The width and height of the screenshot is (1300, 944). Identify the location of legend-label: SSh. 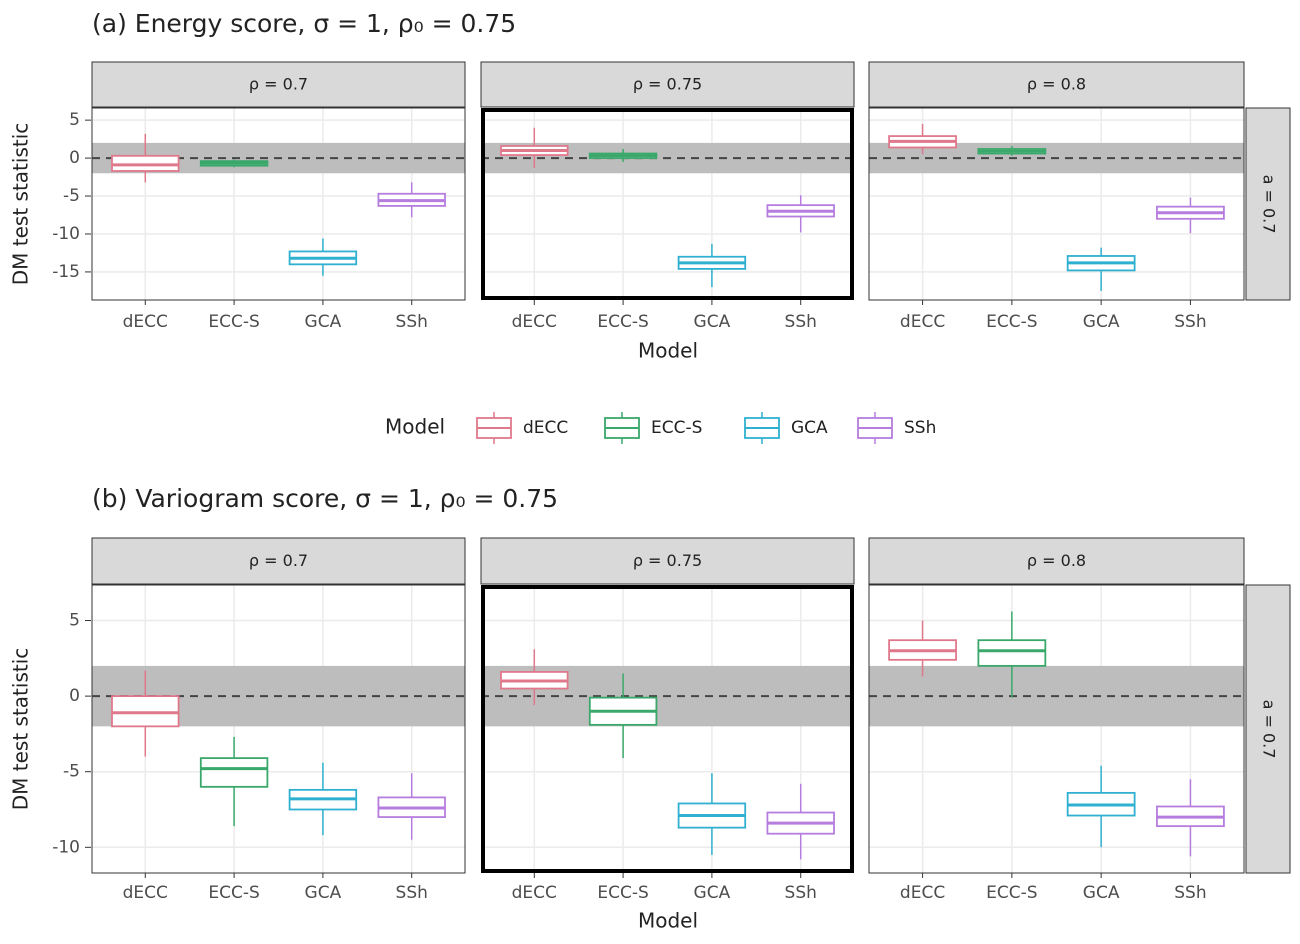
(920, 428).